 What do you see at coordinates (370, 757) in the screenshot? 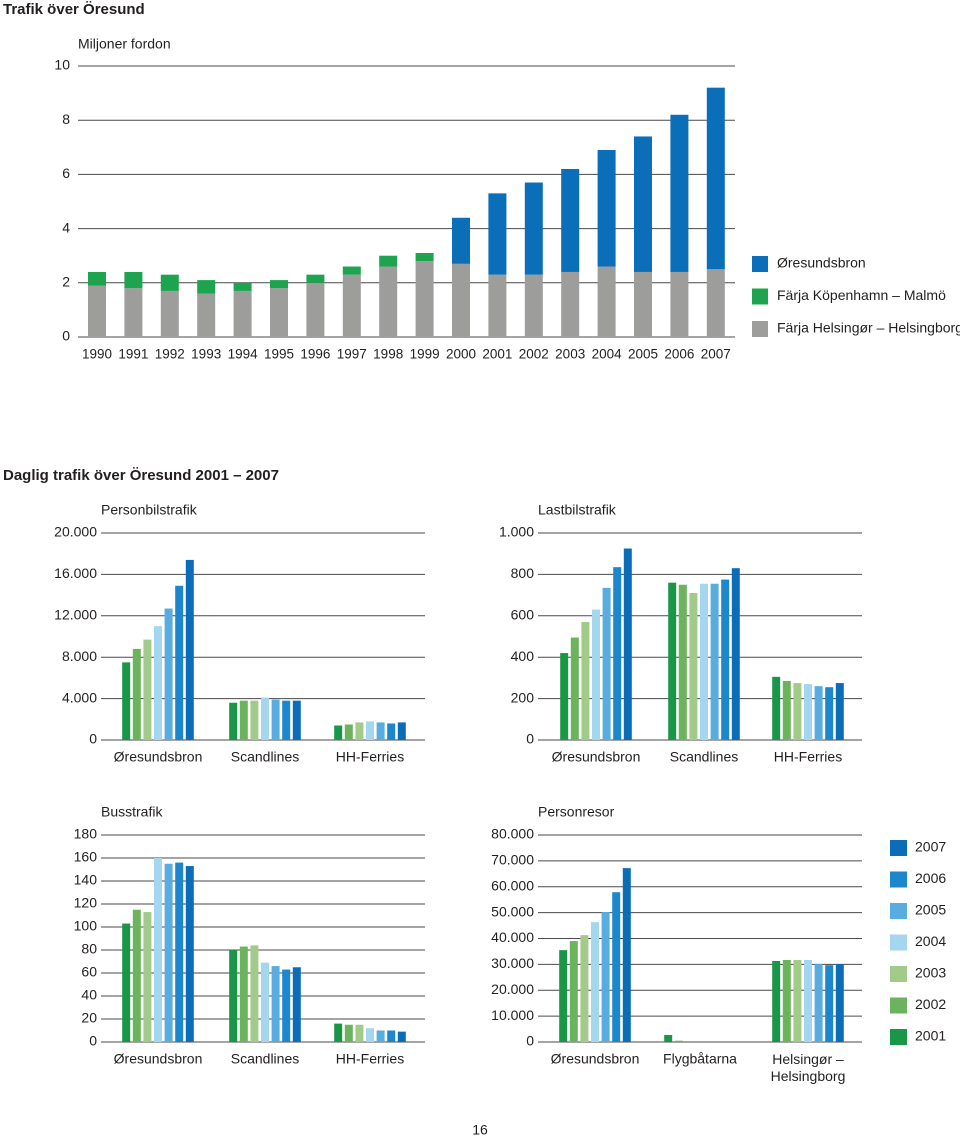
I see `x-tick-label: HH-Ferries` at bounding box center [370, 757].